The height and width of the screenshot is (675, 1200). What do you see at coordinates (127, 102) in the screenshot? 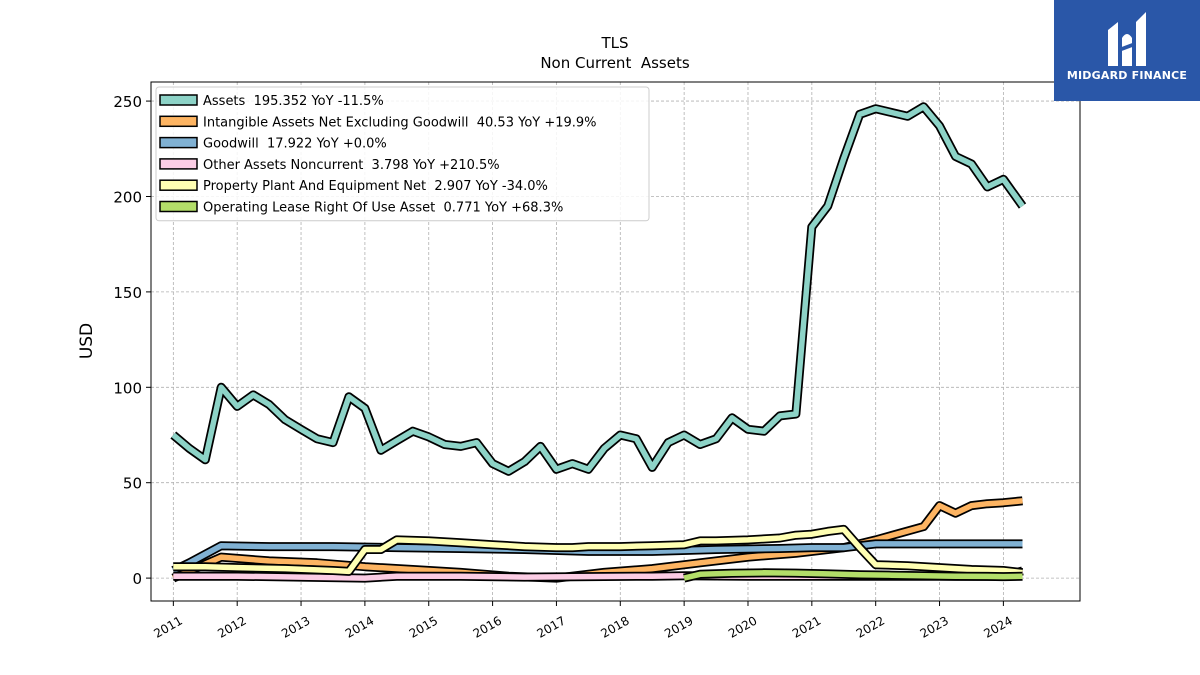
I see `y-tick-label: 250` at bounding box center [127, 102].